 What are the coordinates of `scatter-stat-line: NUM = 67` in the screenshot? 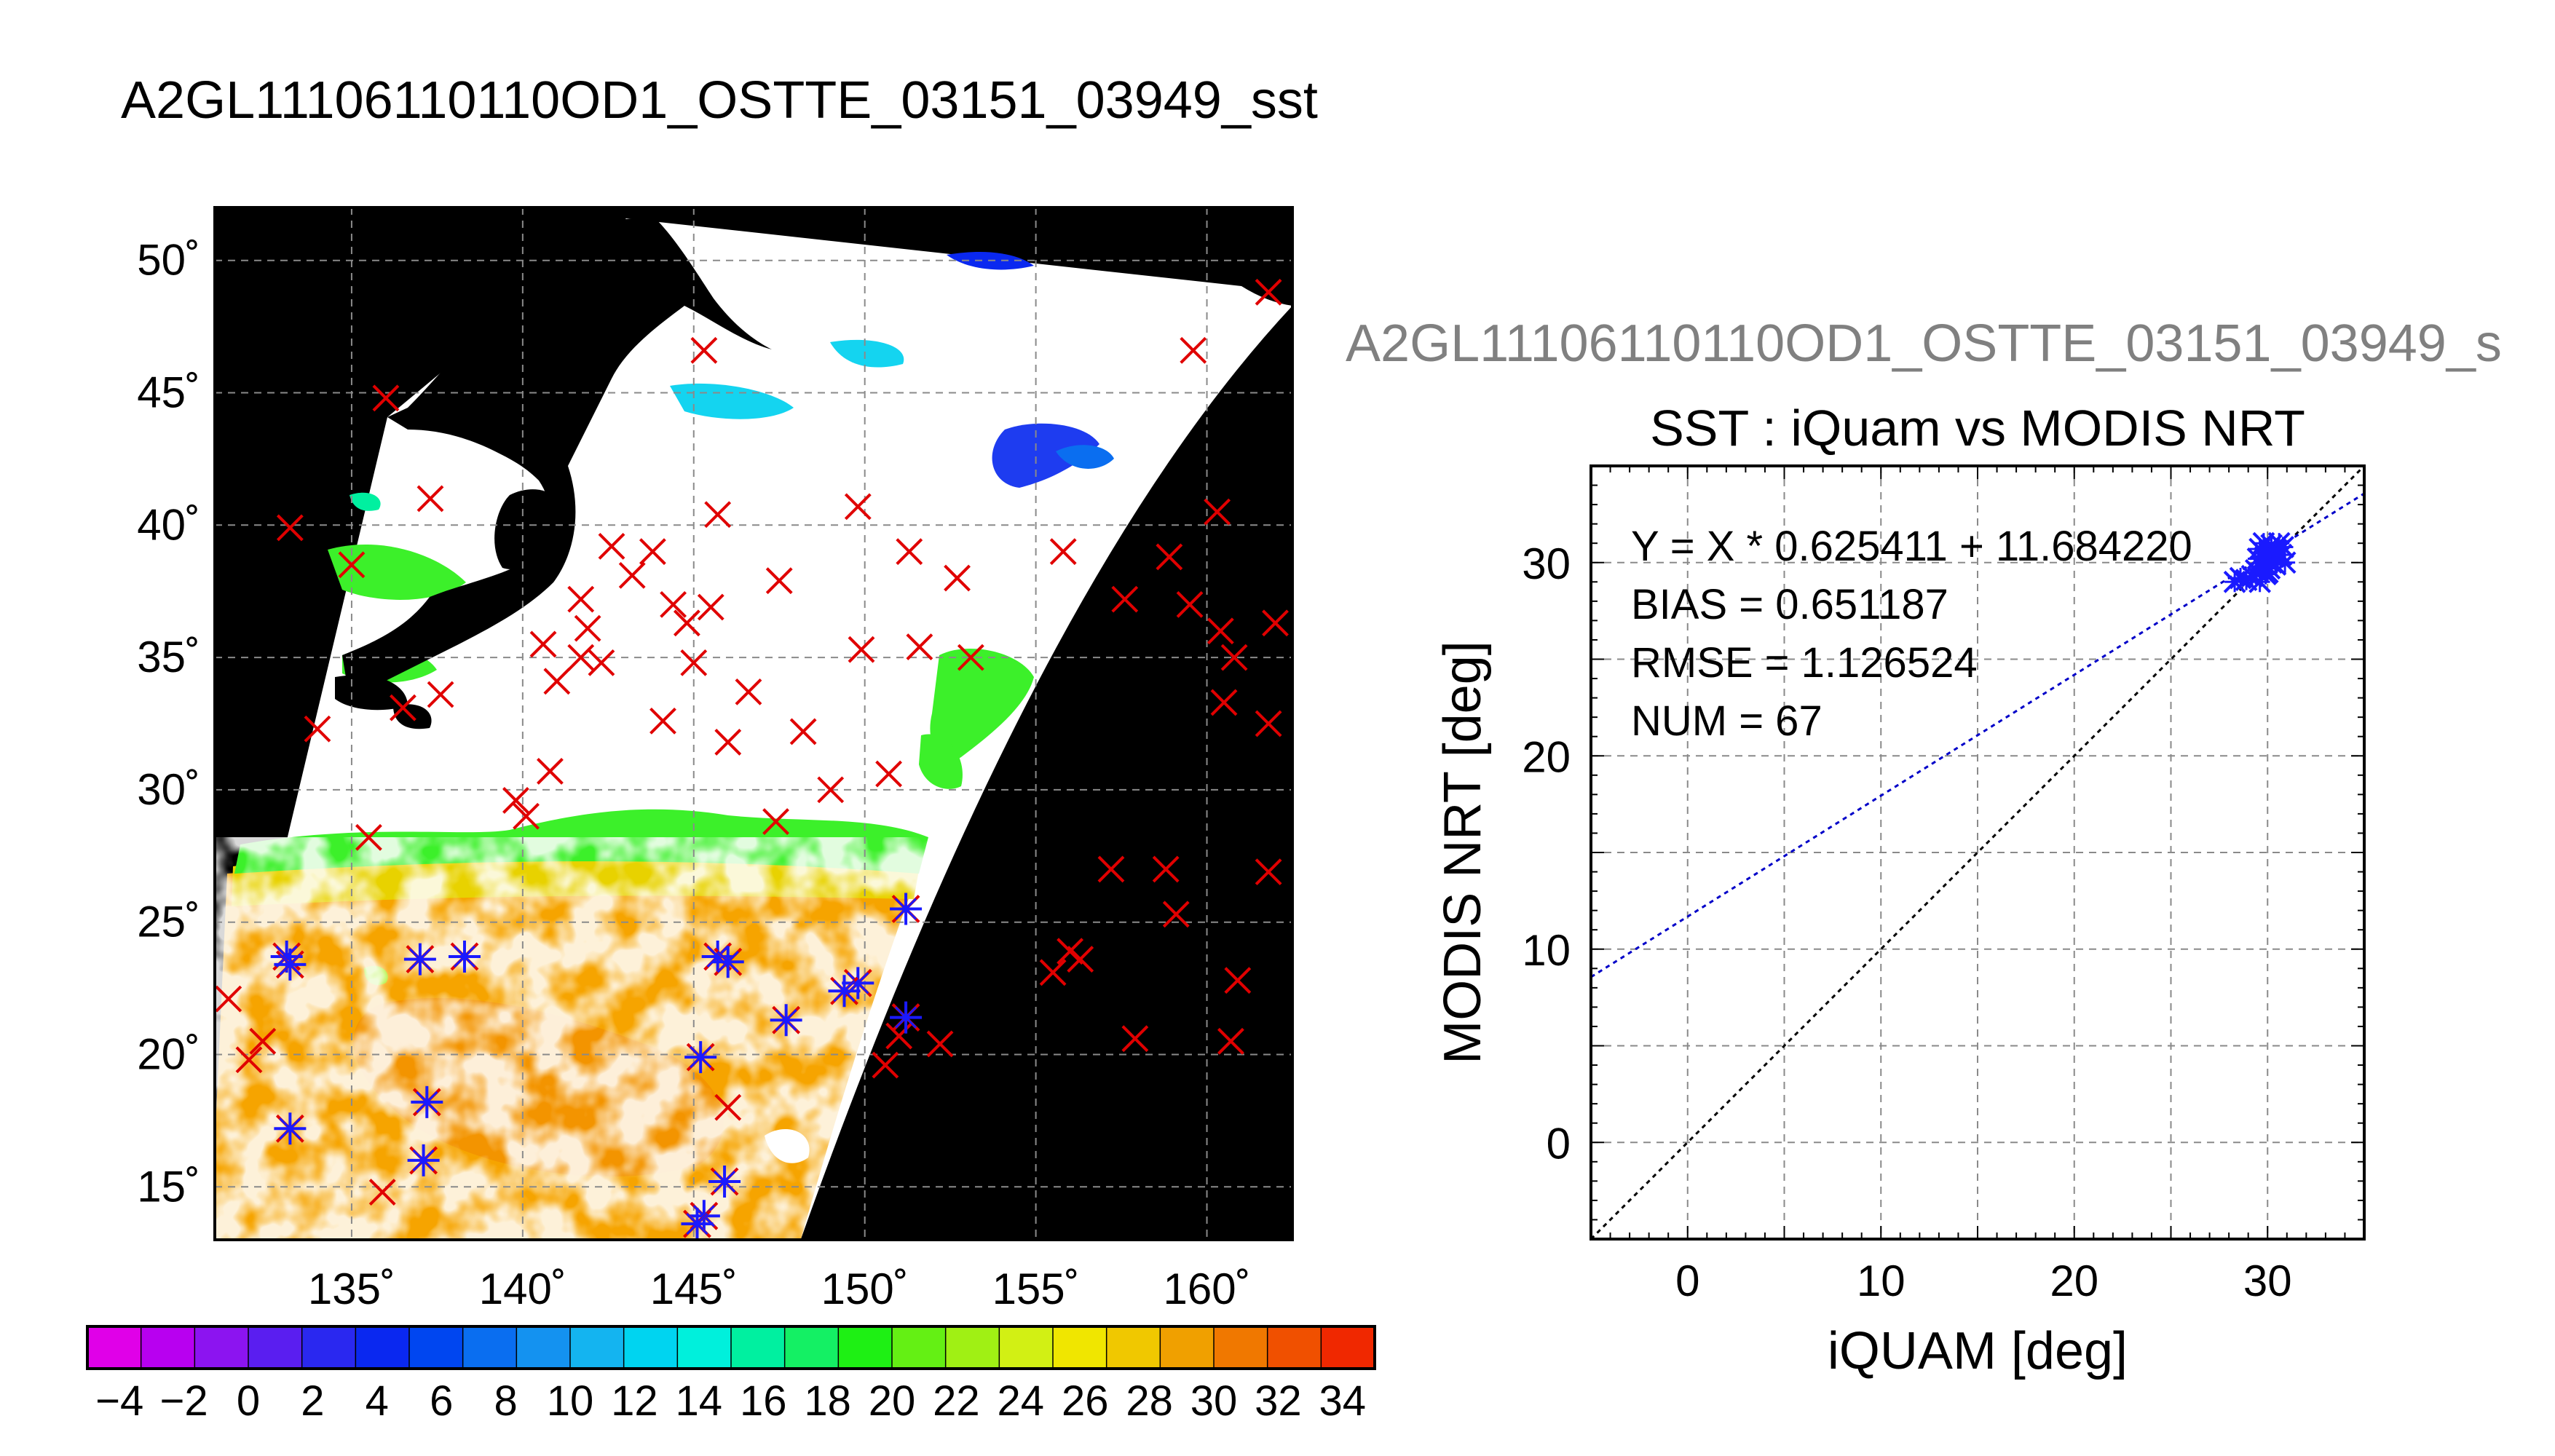 It's located at (1727, 721).